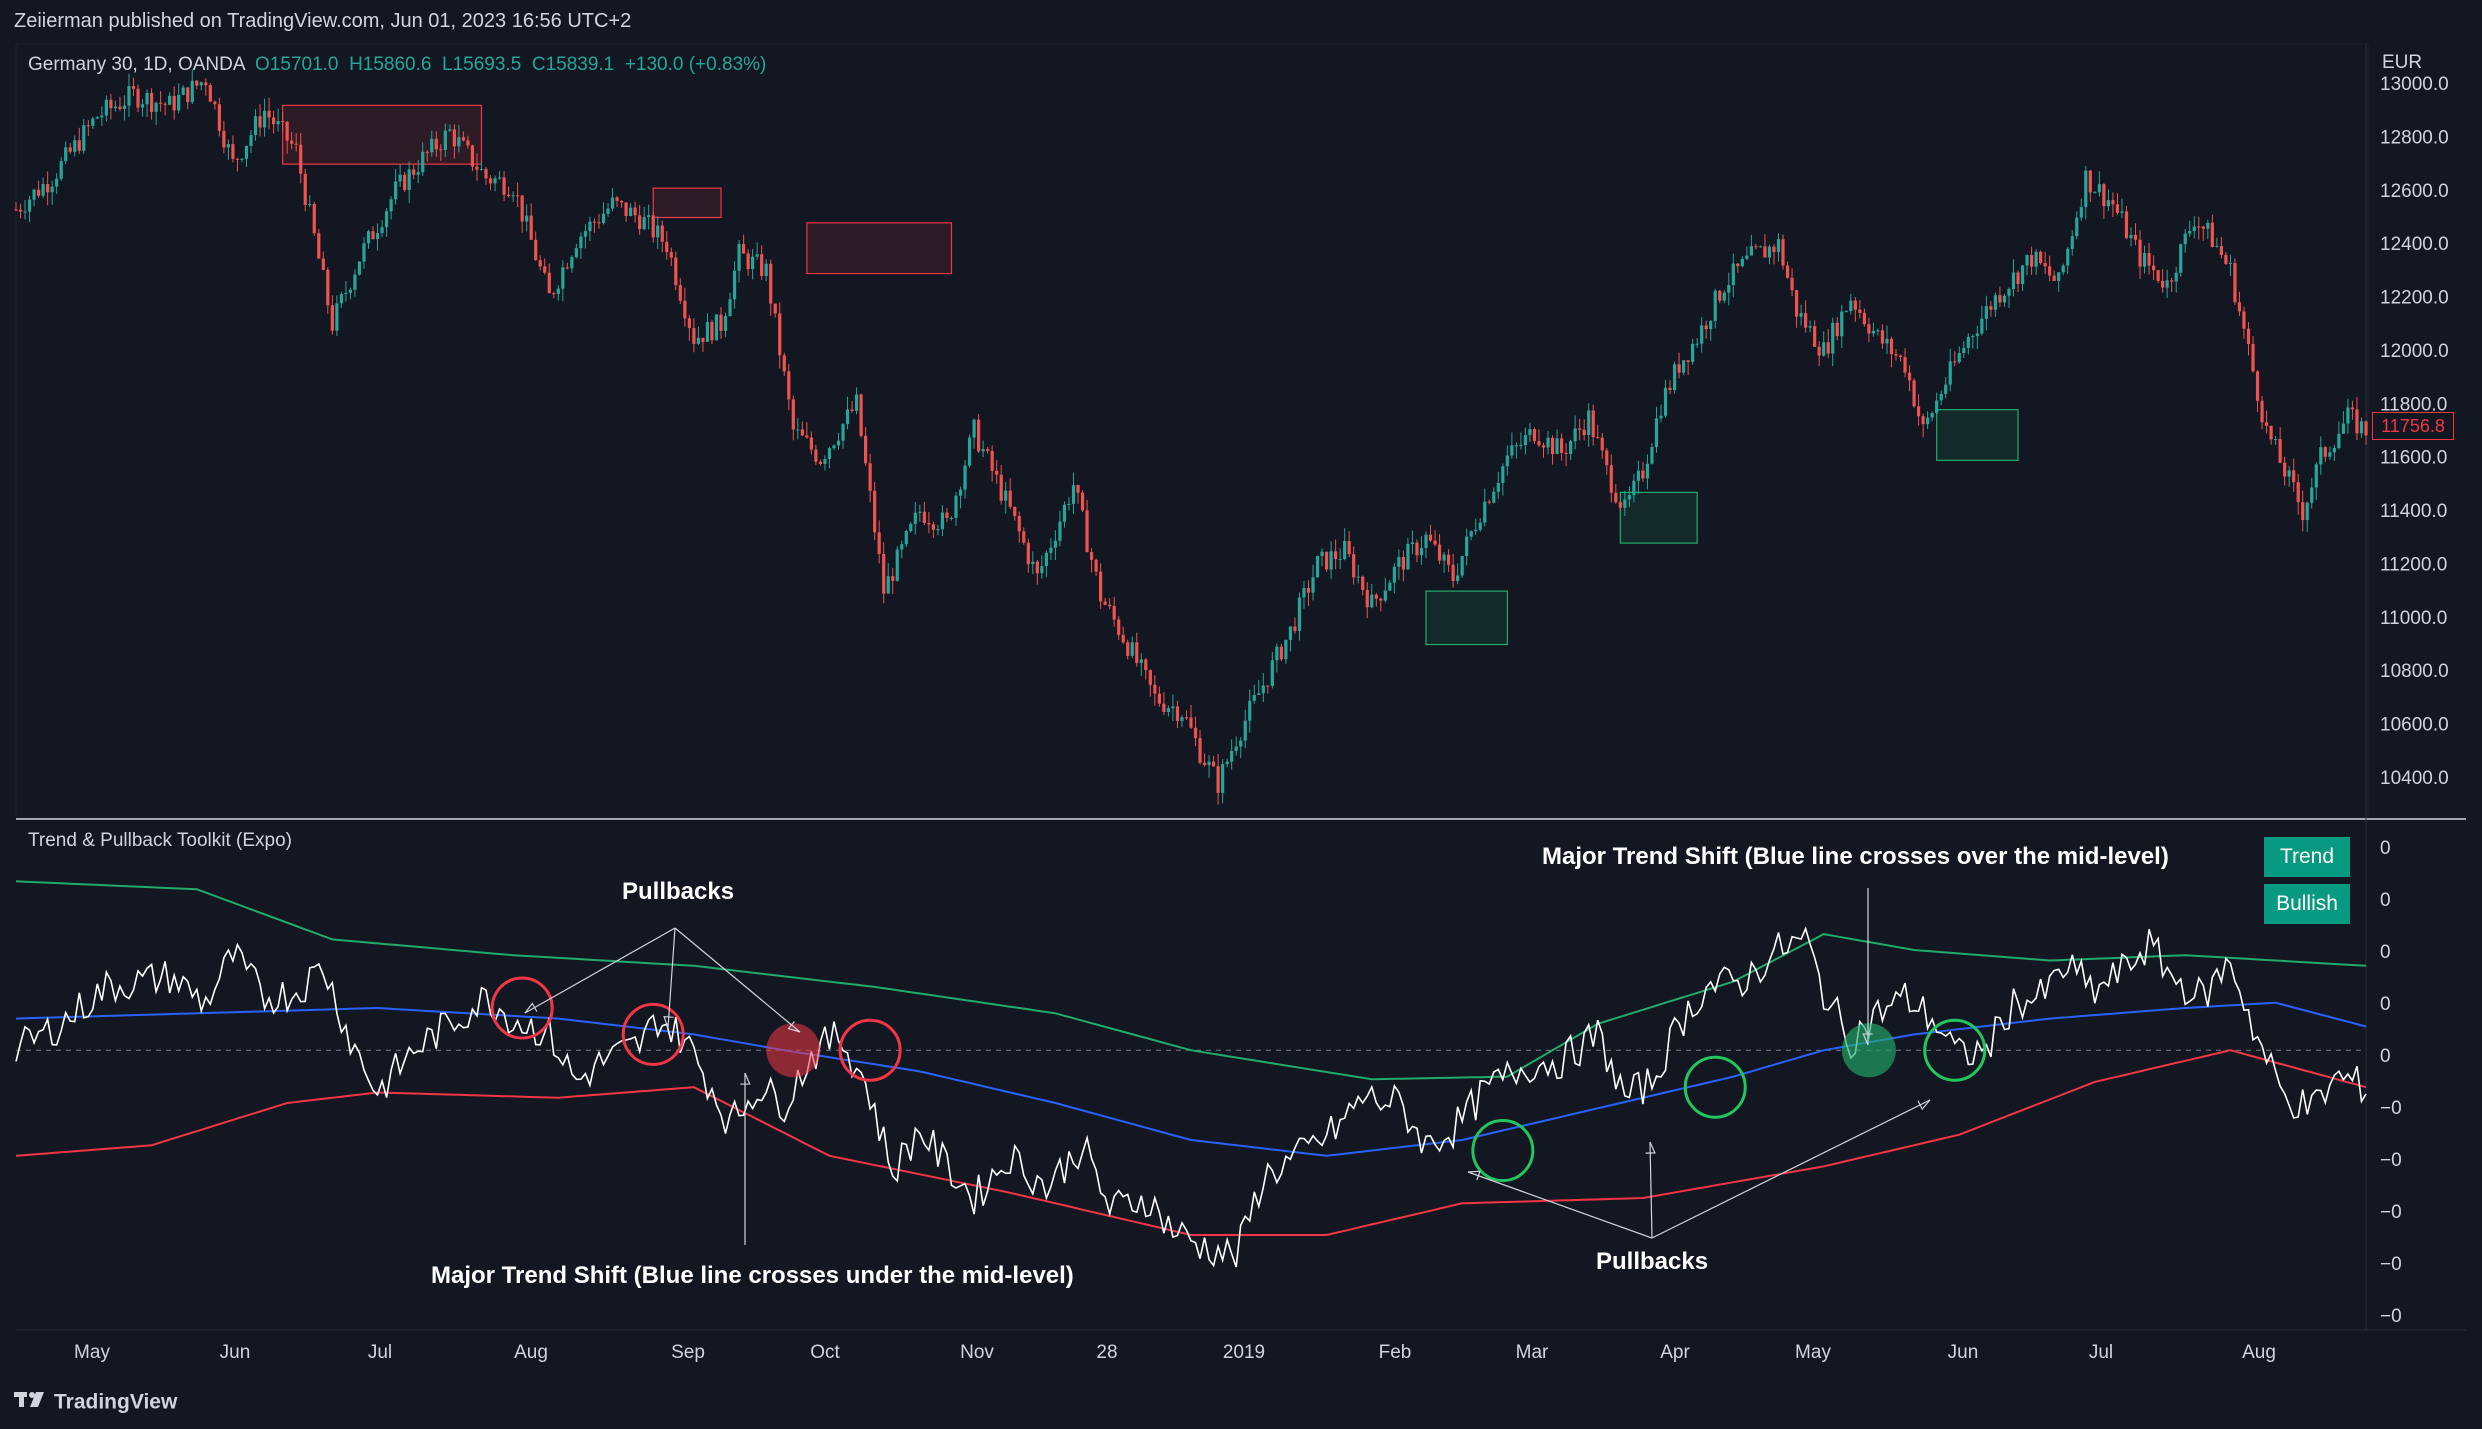  What do you see at coordinates (2391, 1160) in the screenshot?
I see `osc-tick-label: −0` at bounding box center [2391, 1160].